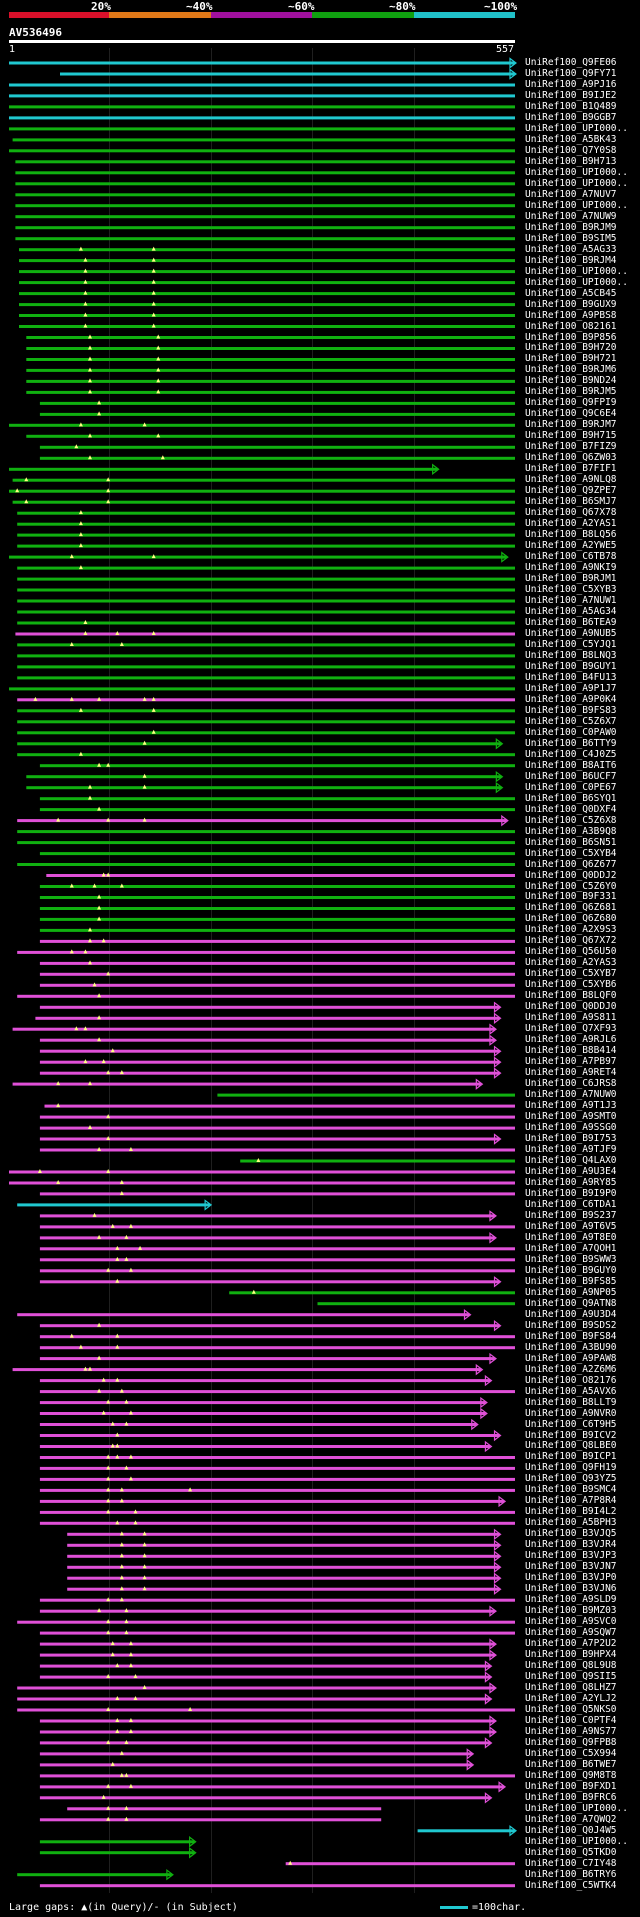 The height and width of the screenshot is (1917, 640). I want to click on hit-label: UniRef100_Q5TKD0, so click(571, 1852).